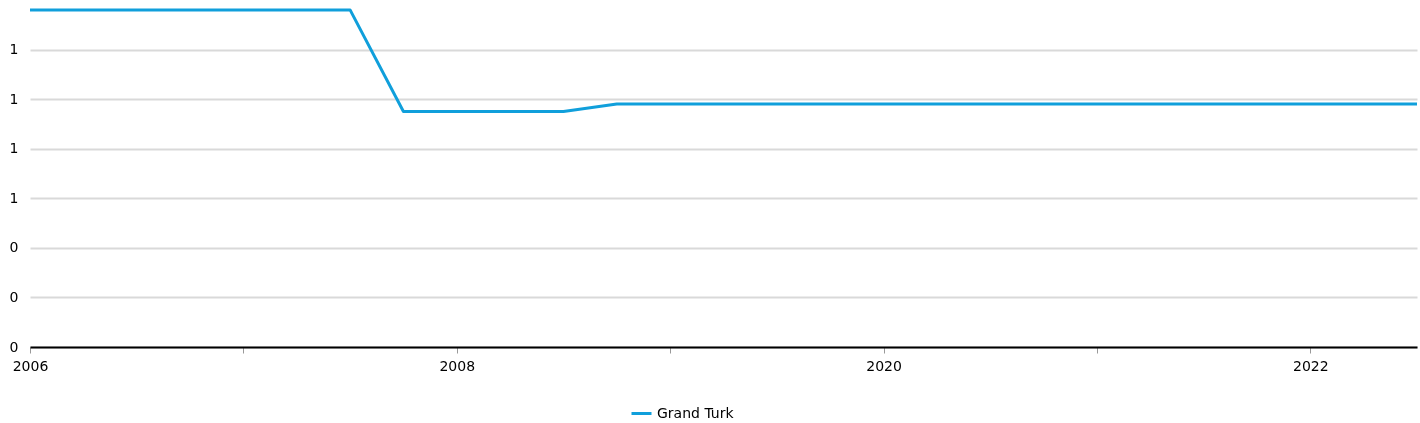 This screenshot has width=1420, height=423. Describe the element at coordinates (1310, 365) in the screenshot. I see `x-tick-label: 2022` at that location.